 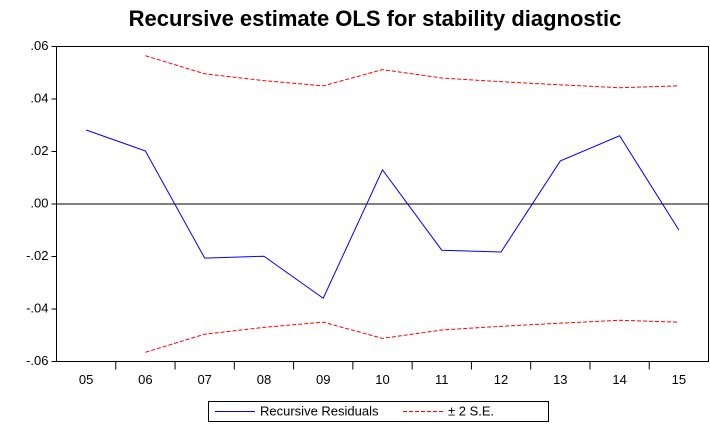 What do you see at coordinates (37, 255) in the screenshot?
I see `y-tick-label: -.02` at bounding box center [37, 255].